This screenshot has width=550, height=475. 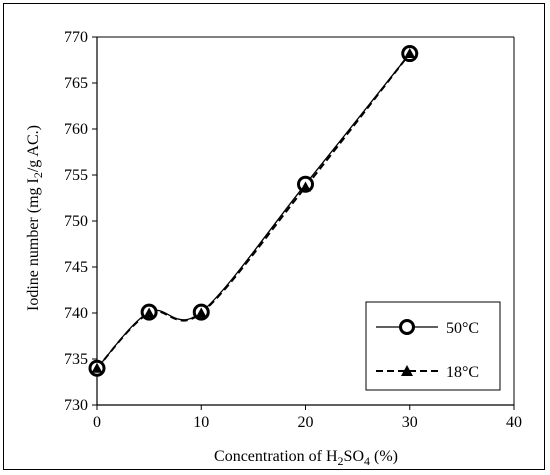 I want to click on legend-swatch-marker-50c, so click(x=407, y=327).